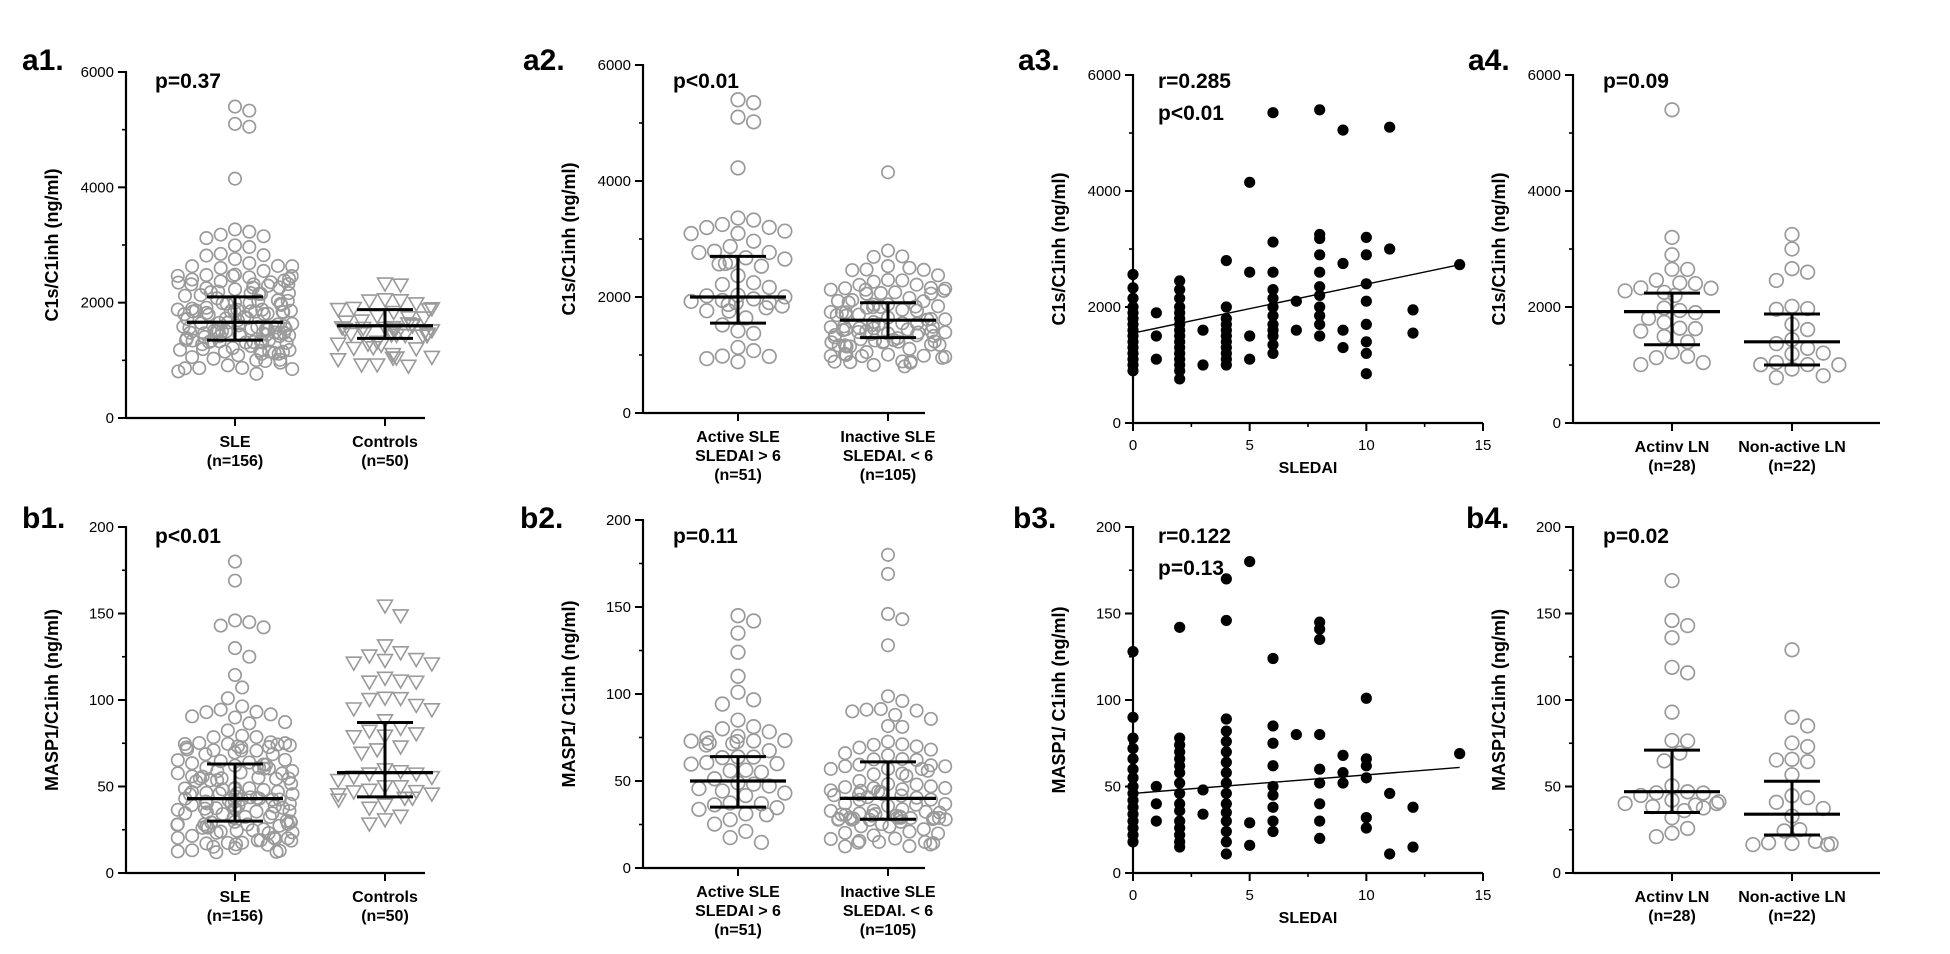 The width and height of the screenshot is (1950, 954). I want to click on stat-annotation: p=0.09, so click(1636, 81).